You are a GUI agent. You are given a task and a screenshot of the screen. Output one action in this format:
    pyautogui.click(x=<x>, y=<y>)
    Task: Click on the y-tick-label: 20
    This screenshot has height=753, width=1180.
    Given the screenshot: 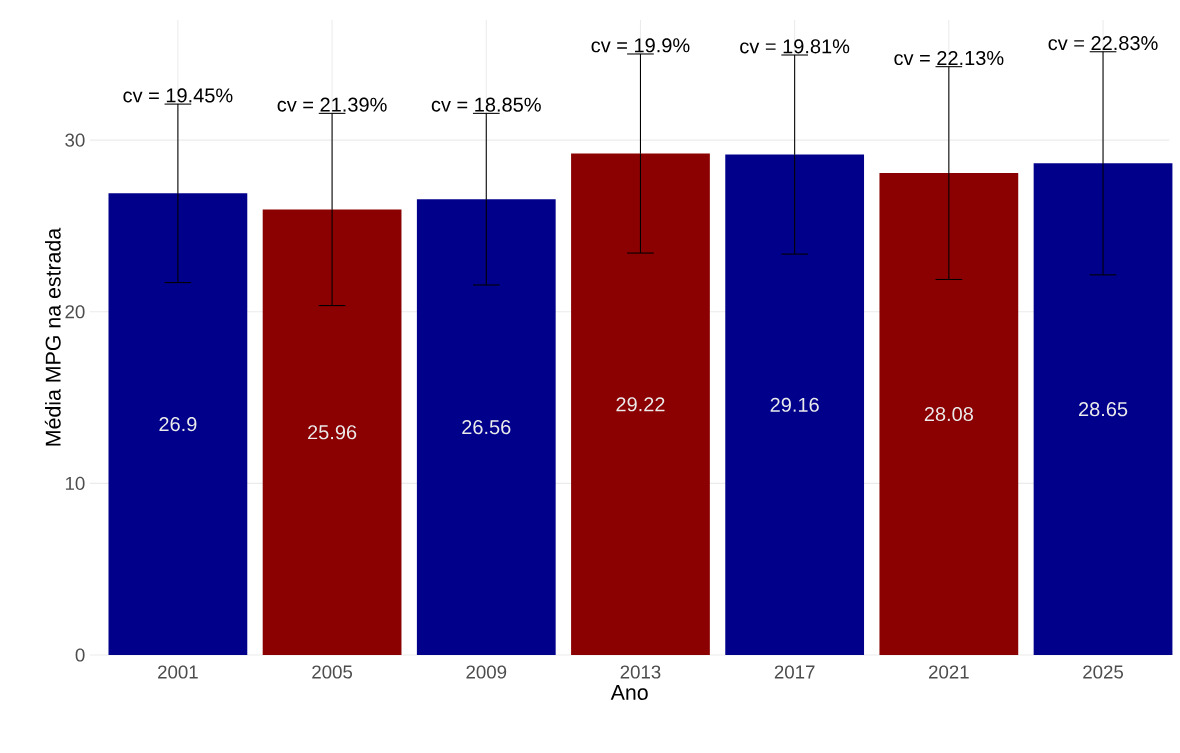 What is the action you would take?
    pyautogui.click(x=75, y=312)
    